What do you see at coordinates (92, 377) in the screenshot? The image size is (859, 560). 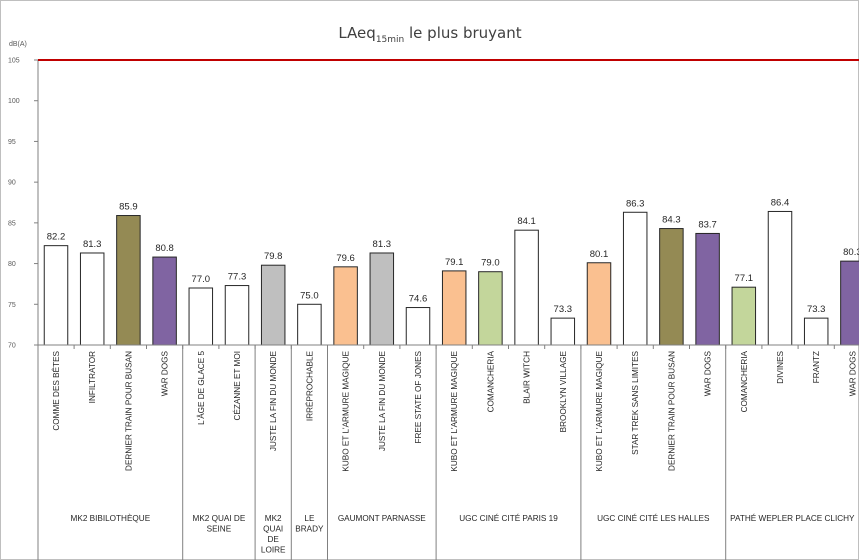 I see `category-label: INFILTRATOR` at bounding box center [92, 377].